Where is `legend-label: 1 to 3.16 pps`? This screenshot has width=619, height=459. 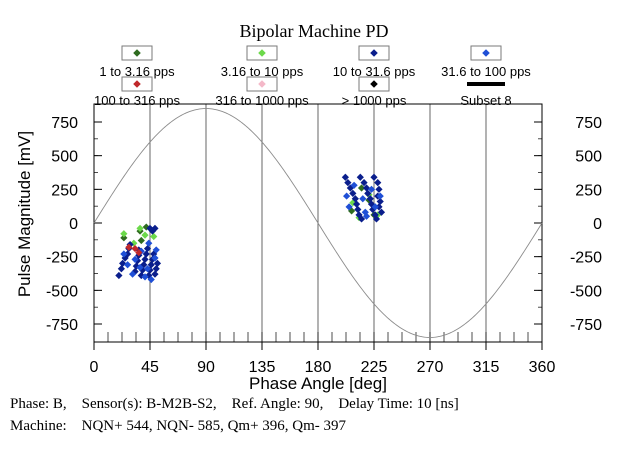
legend-label: 1 to 3.16 pps is located at coordinates (137, 71).